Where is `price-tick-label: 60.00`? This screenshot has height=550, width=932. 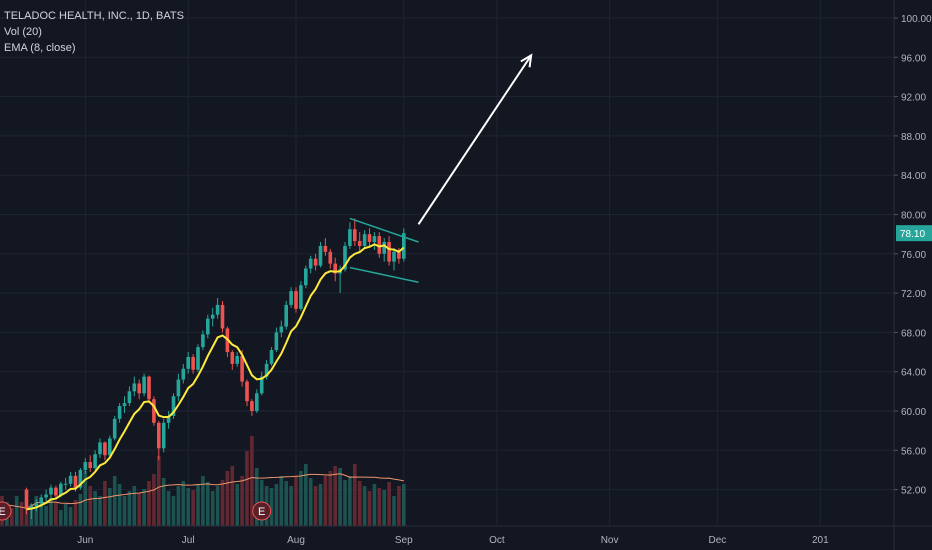 price-tick-label: 60.00 is located at coordinates (913, 412).